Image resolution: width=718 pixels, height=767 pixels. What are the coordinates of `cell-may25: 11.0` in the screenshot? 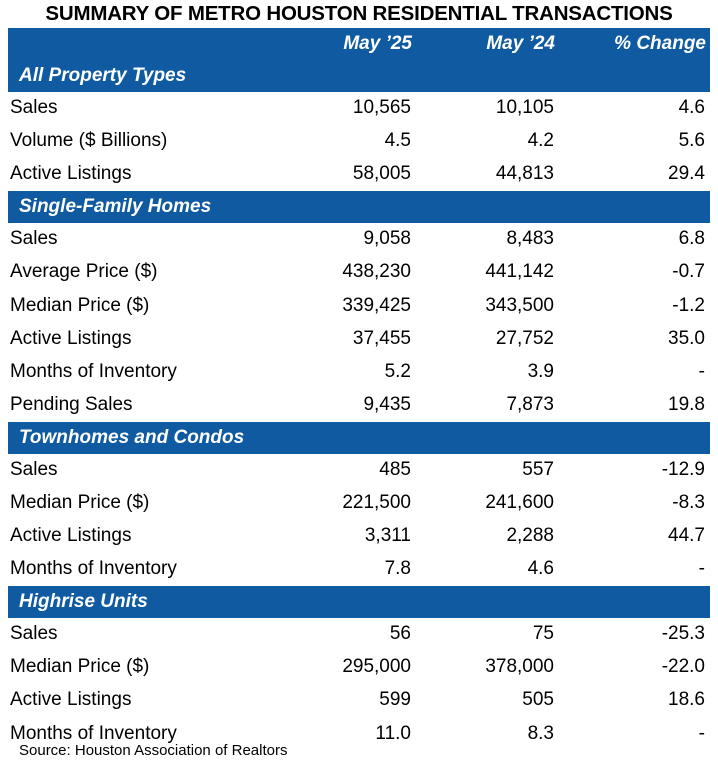 It's located at (345, 734).